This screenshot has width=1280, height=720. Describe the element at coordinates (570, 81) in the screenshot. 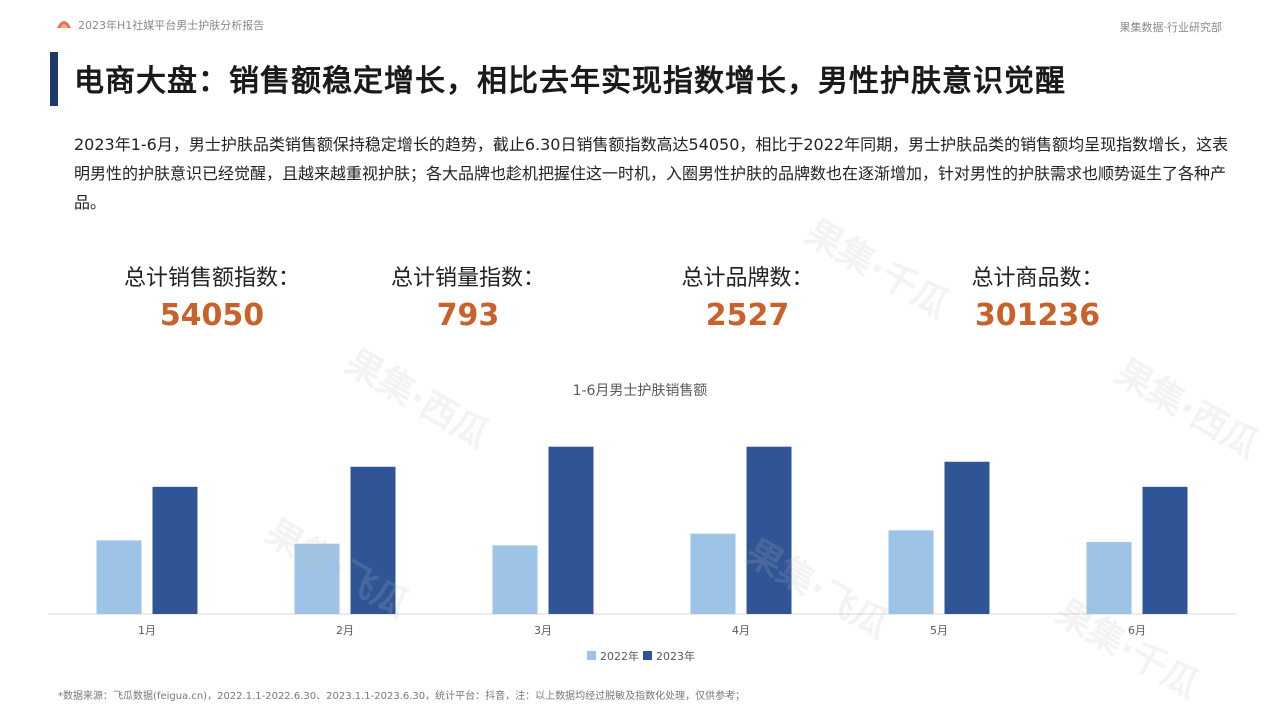

I see `page-title: 电商大盘：销售额稳定增长，相比去年实现指数增长，男性护肤意识觉醒` at that location.